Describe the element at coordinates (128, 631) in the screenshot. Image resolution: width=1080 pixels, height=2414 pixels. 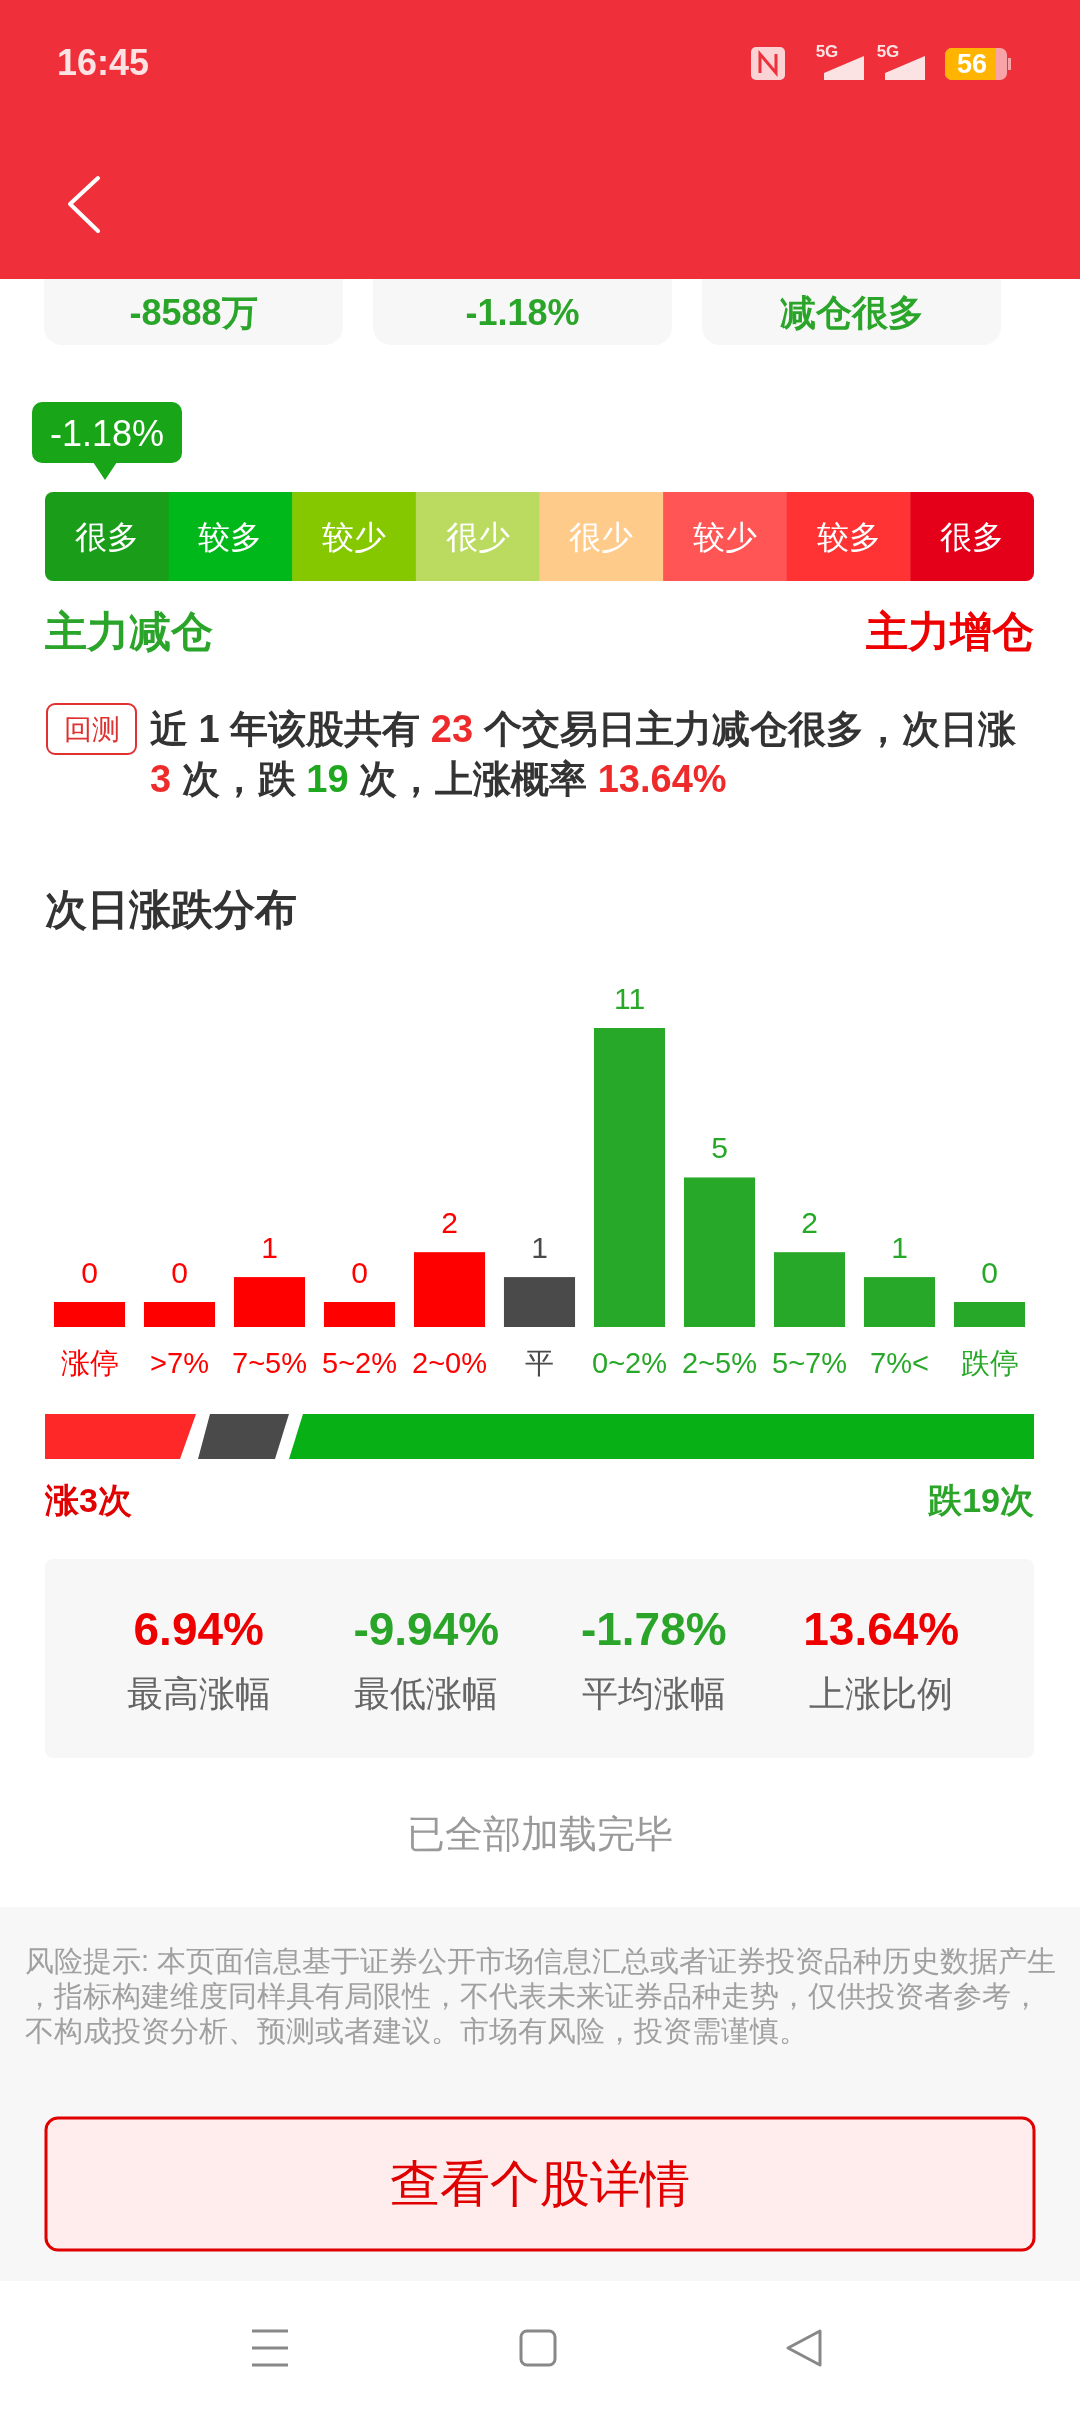
I see `text: 主力减仓` at that location.